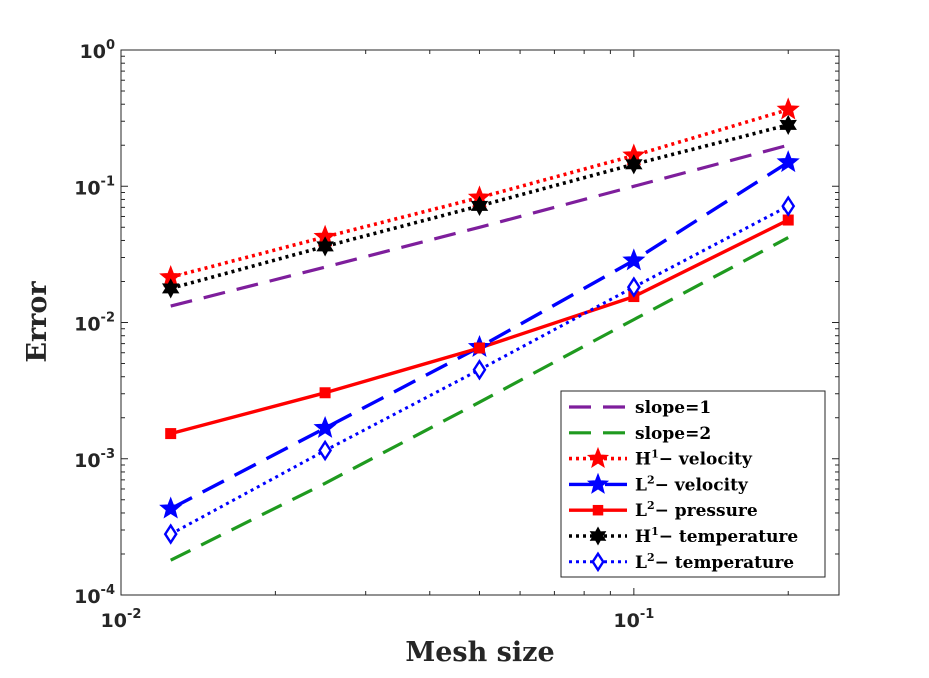 Image resolution: width=929 pixels, height=678 pixels. Describe the element at coordinates (706, 511) in the screenshot. I see `legend-label-text: − pressure` at that location.